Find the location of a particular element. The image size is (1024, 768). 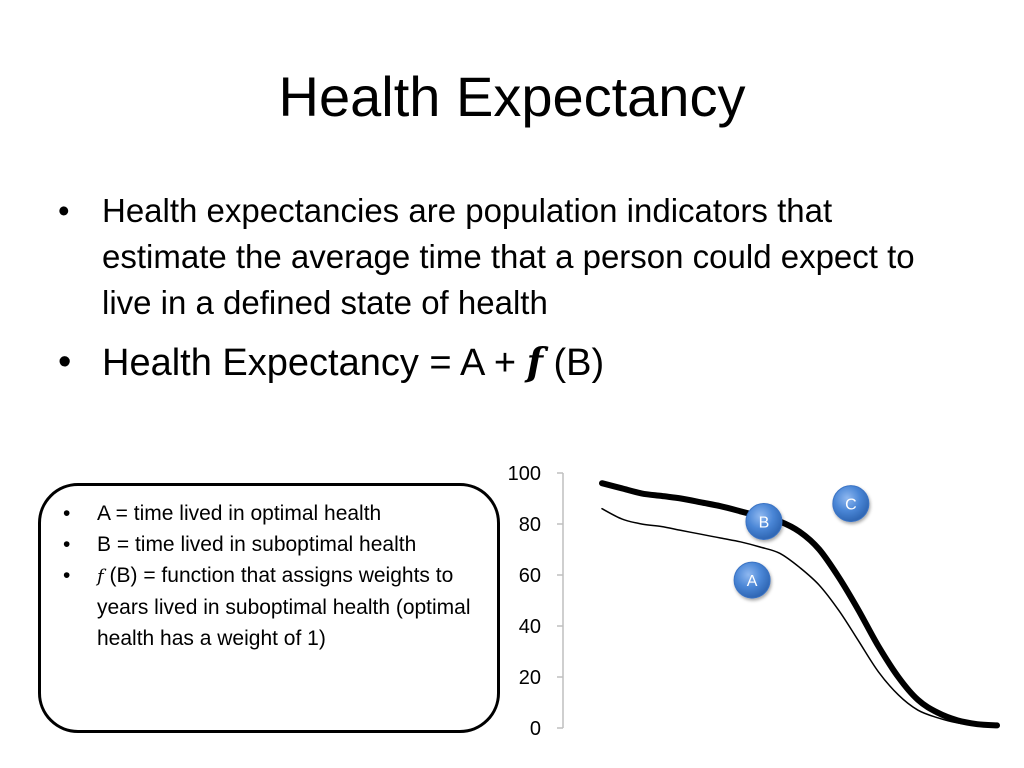

series-layer is located at coordinates (799, 604).